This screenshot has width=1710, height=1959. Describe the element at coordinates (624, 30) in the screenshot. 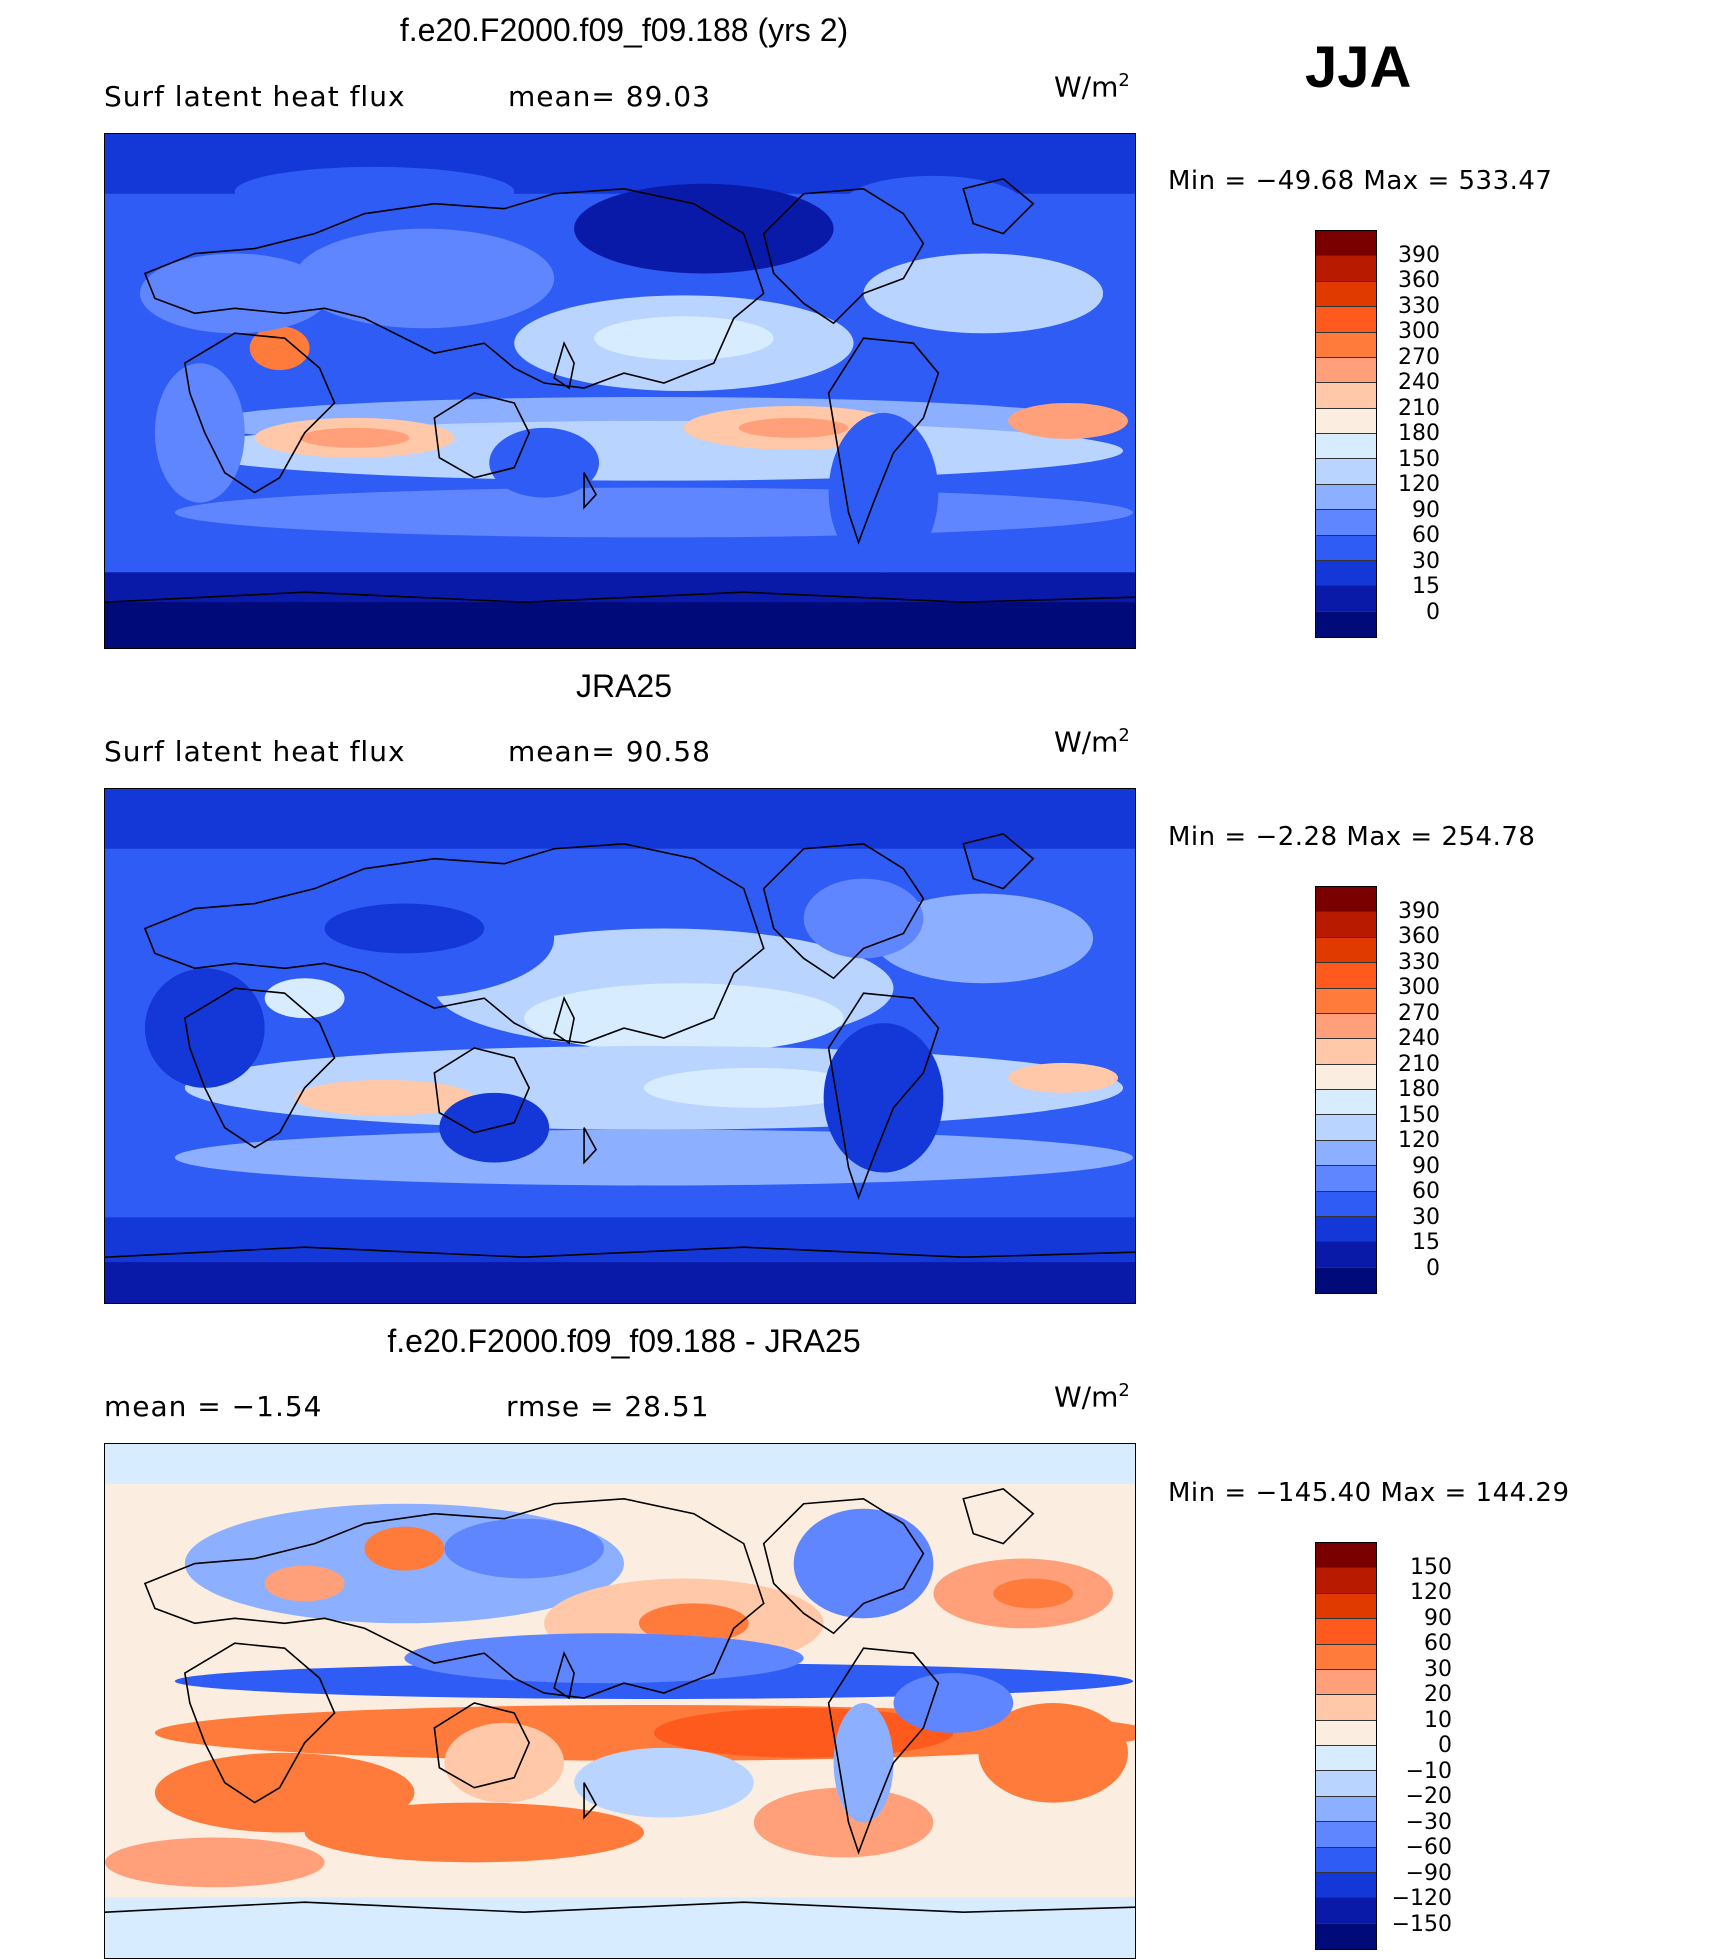

I see `panel1-title: f.e20.F2000.f09_f09.188 (yrs 2)` at that location.